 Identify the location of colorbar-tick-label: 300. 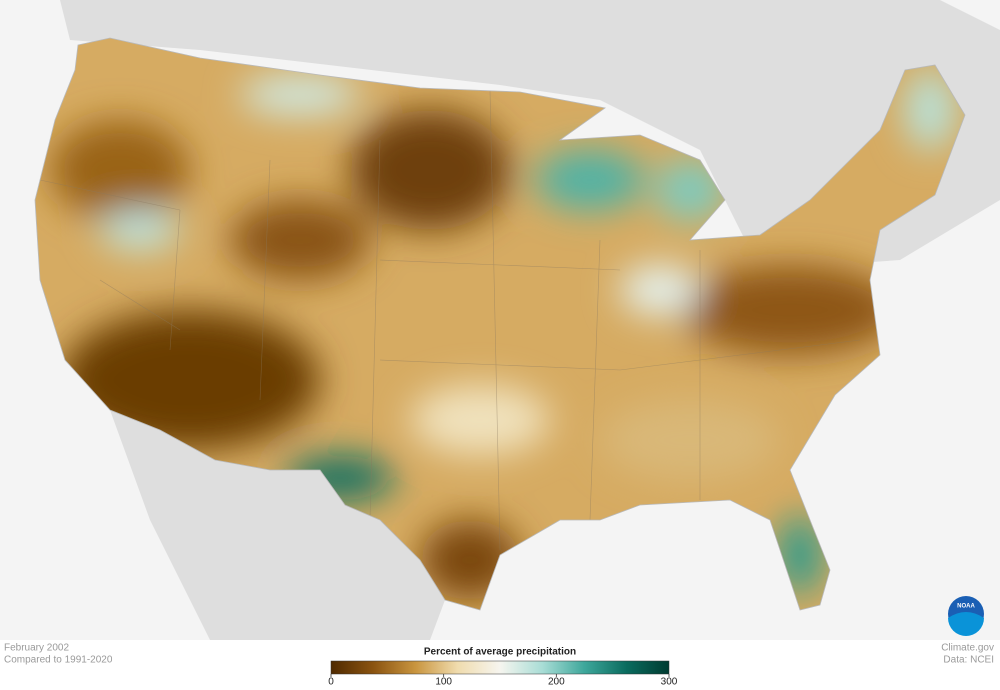
(669, 682).